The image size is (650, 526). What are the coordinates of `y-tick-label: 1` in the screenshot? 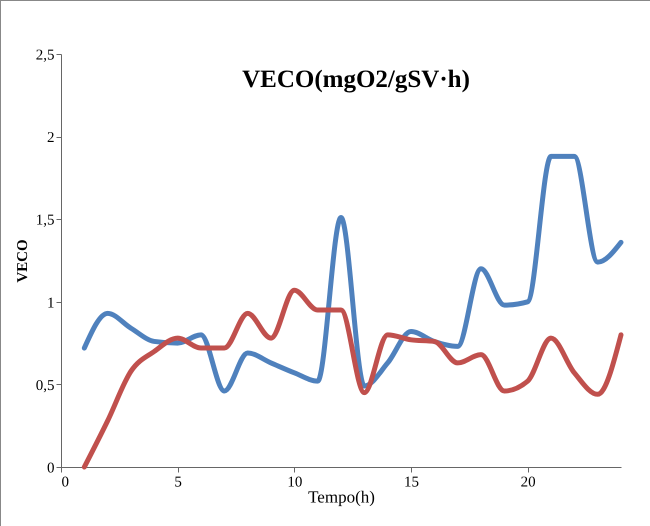 It's located at (50, 303).